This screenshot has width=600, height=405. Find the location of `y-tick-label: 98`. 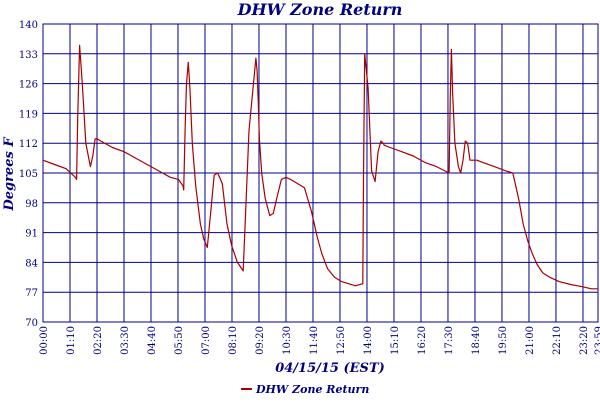

y-tick-label: 98 is located at coordinates (31, 204).